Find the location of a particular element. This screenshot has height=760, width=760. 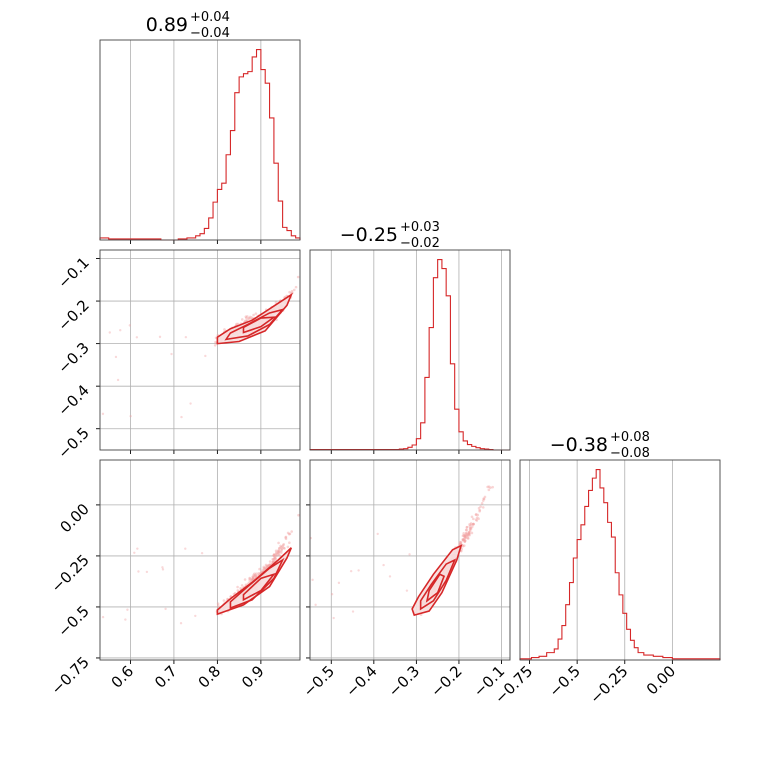

density-contour is located at coordinates (255, 318).